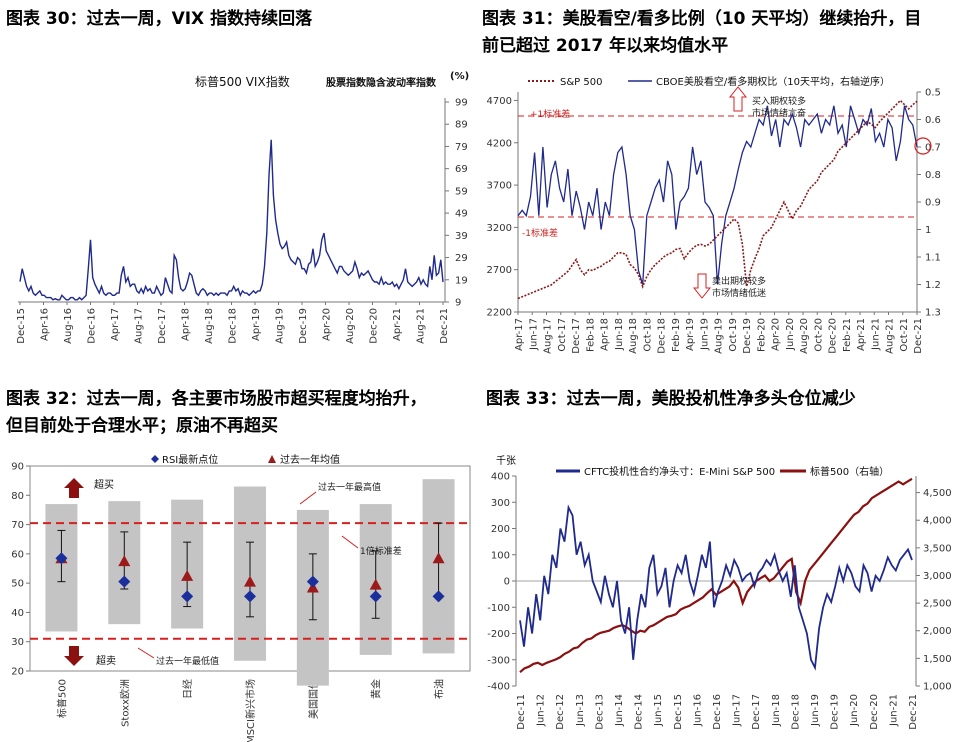 The height and width of the screenshot is (742, 958). I want to click on cf-left-tick-label: 300, so click(500, 503).